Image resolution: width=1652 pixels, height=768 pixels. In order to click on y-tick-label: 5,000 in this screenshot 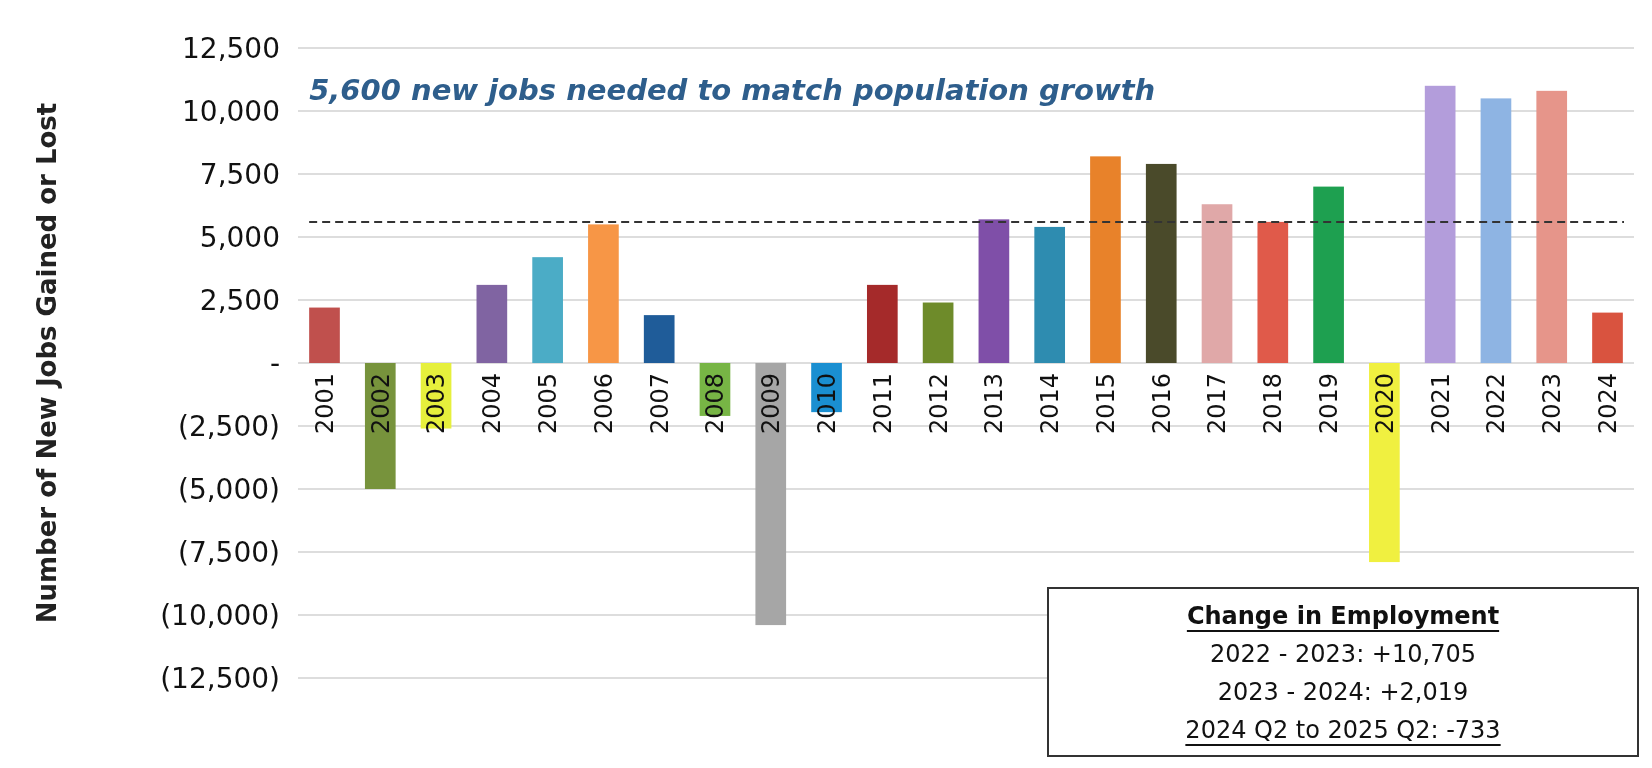, I will do `click(239, 237)`.